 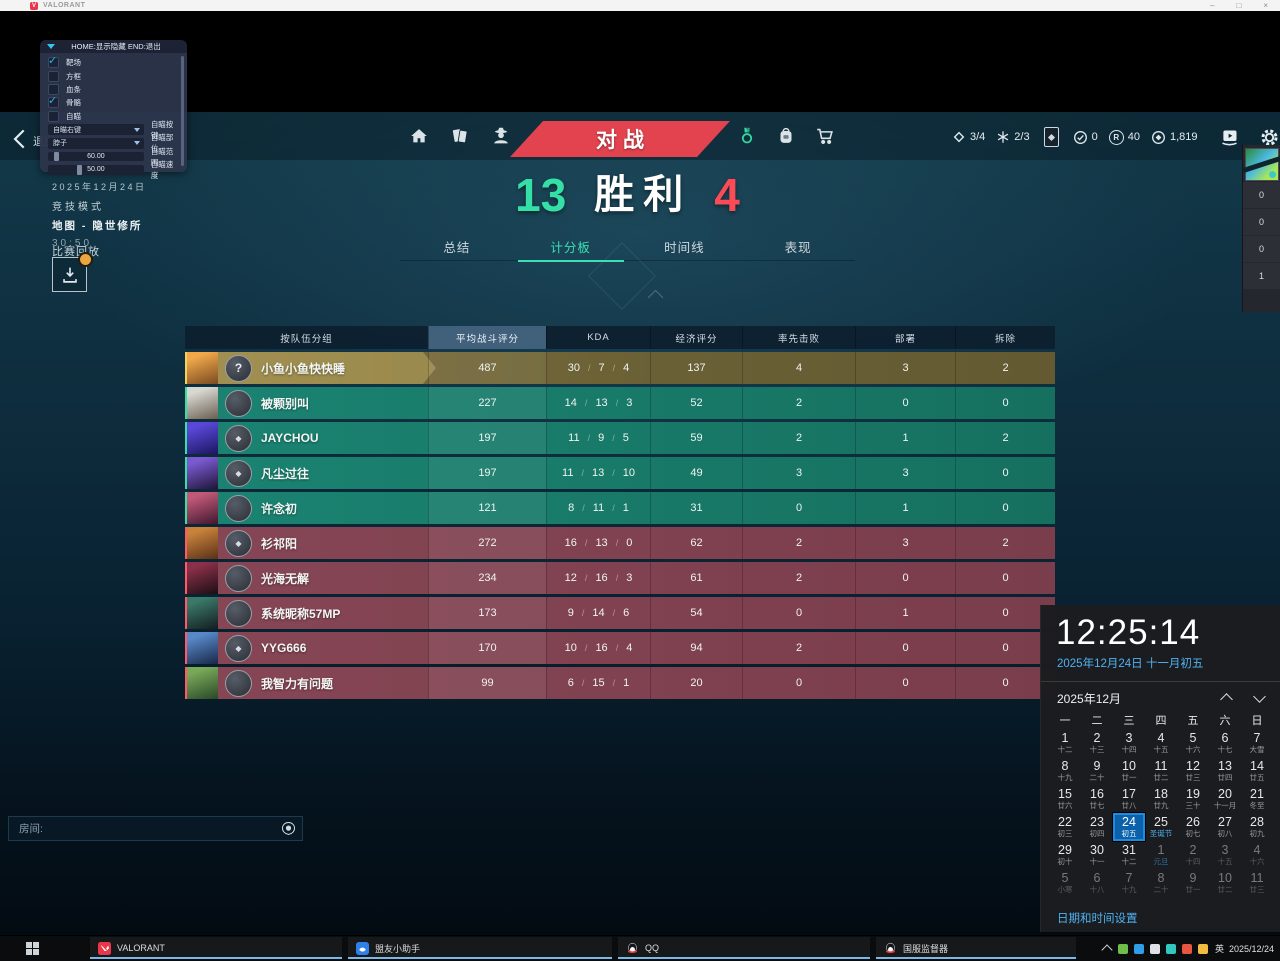 What do you see at coordinates (1107, 950) in the screenshot?
I see `tray-expand-icon` at bounding box center [1107, 950].